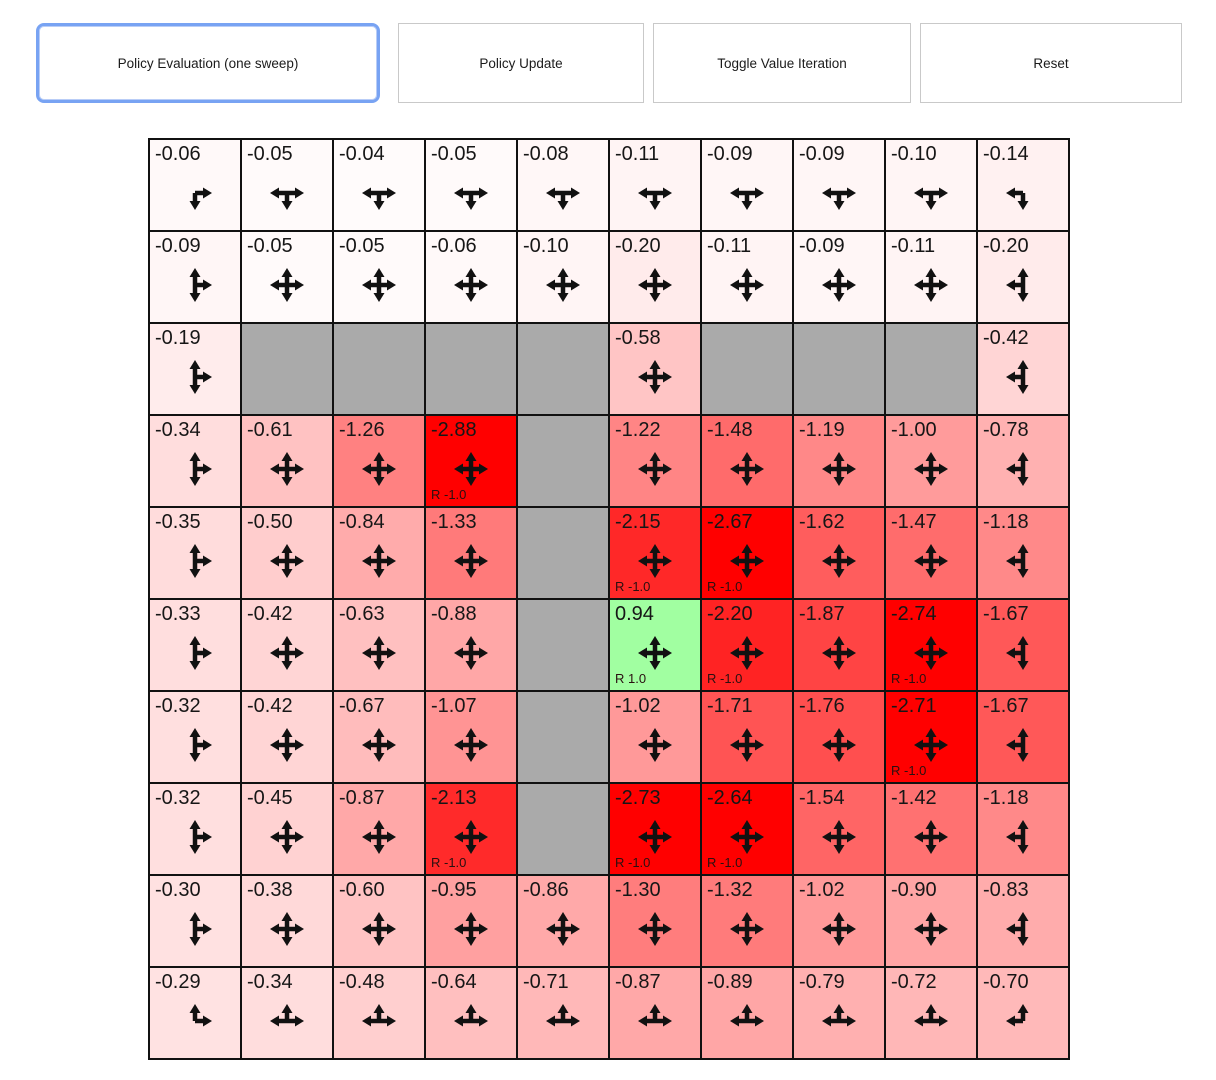 The height and width of the screenshot is (1080, 1216). What do you see at coordinates (379, 737) in the screenshot?
I see `grid-cell: -0.67` at bounding box center [379, 737].